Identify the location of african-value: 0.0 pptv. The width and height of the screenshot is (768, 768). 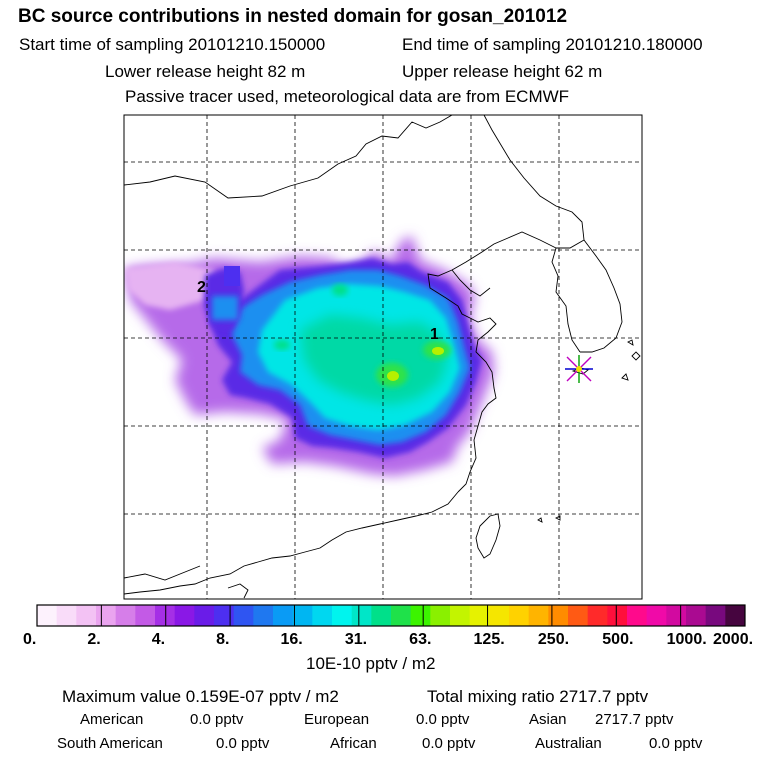
(449, 743).